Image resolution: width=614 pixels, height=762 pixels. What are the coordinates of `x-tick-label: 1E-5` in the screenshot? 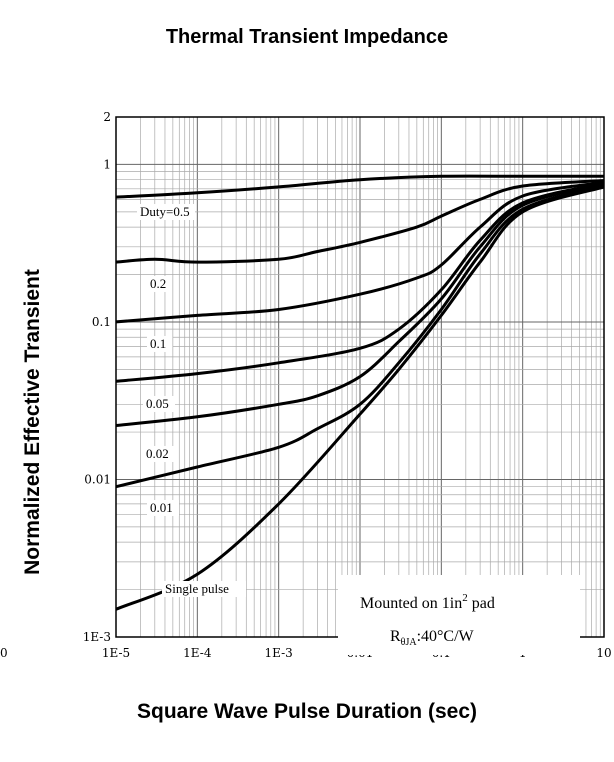 It's located at (116, 653).